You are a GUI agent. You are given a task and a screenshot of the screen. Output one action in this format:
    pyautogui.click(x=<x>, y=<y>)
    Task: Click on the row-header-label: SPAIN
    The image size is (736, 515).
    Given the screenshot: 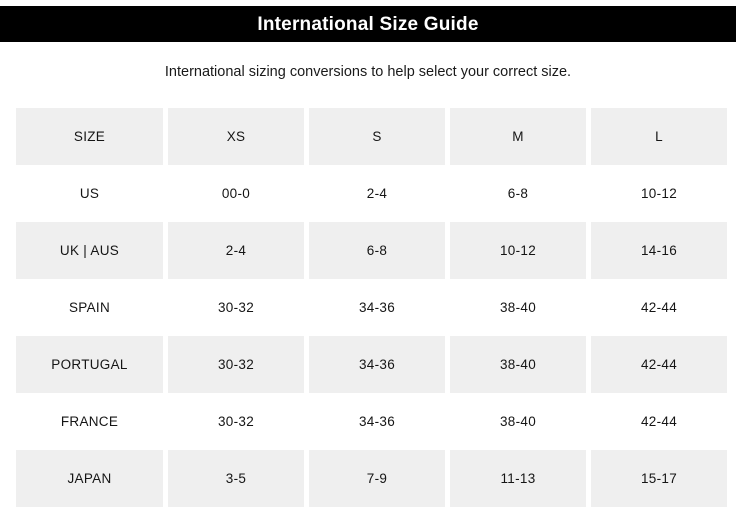 What is the action you would take?
    pyautogui.click(x=89, y=307)
    